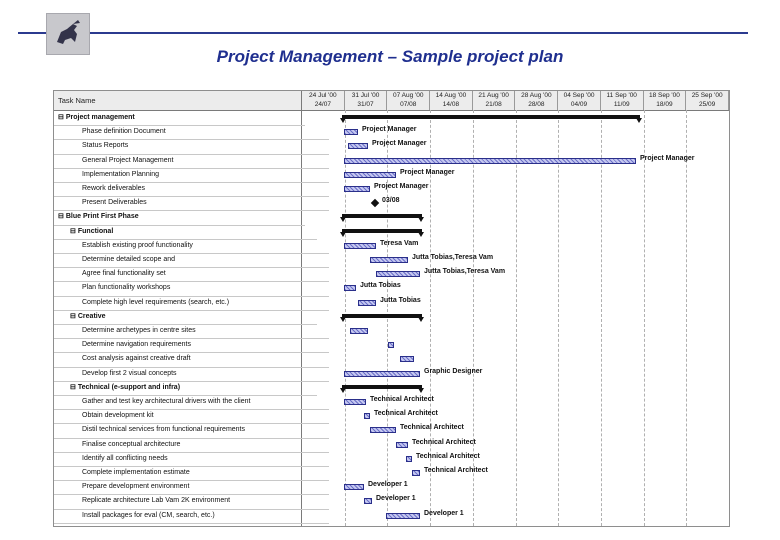 The height and width of the screenshot is (540, 780). I want to click on task-row: Implementation Planning, so click(191, 175).